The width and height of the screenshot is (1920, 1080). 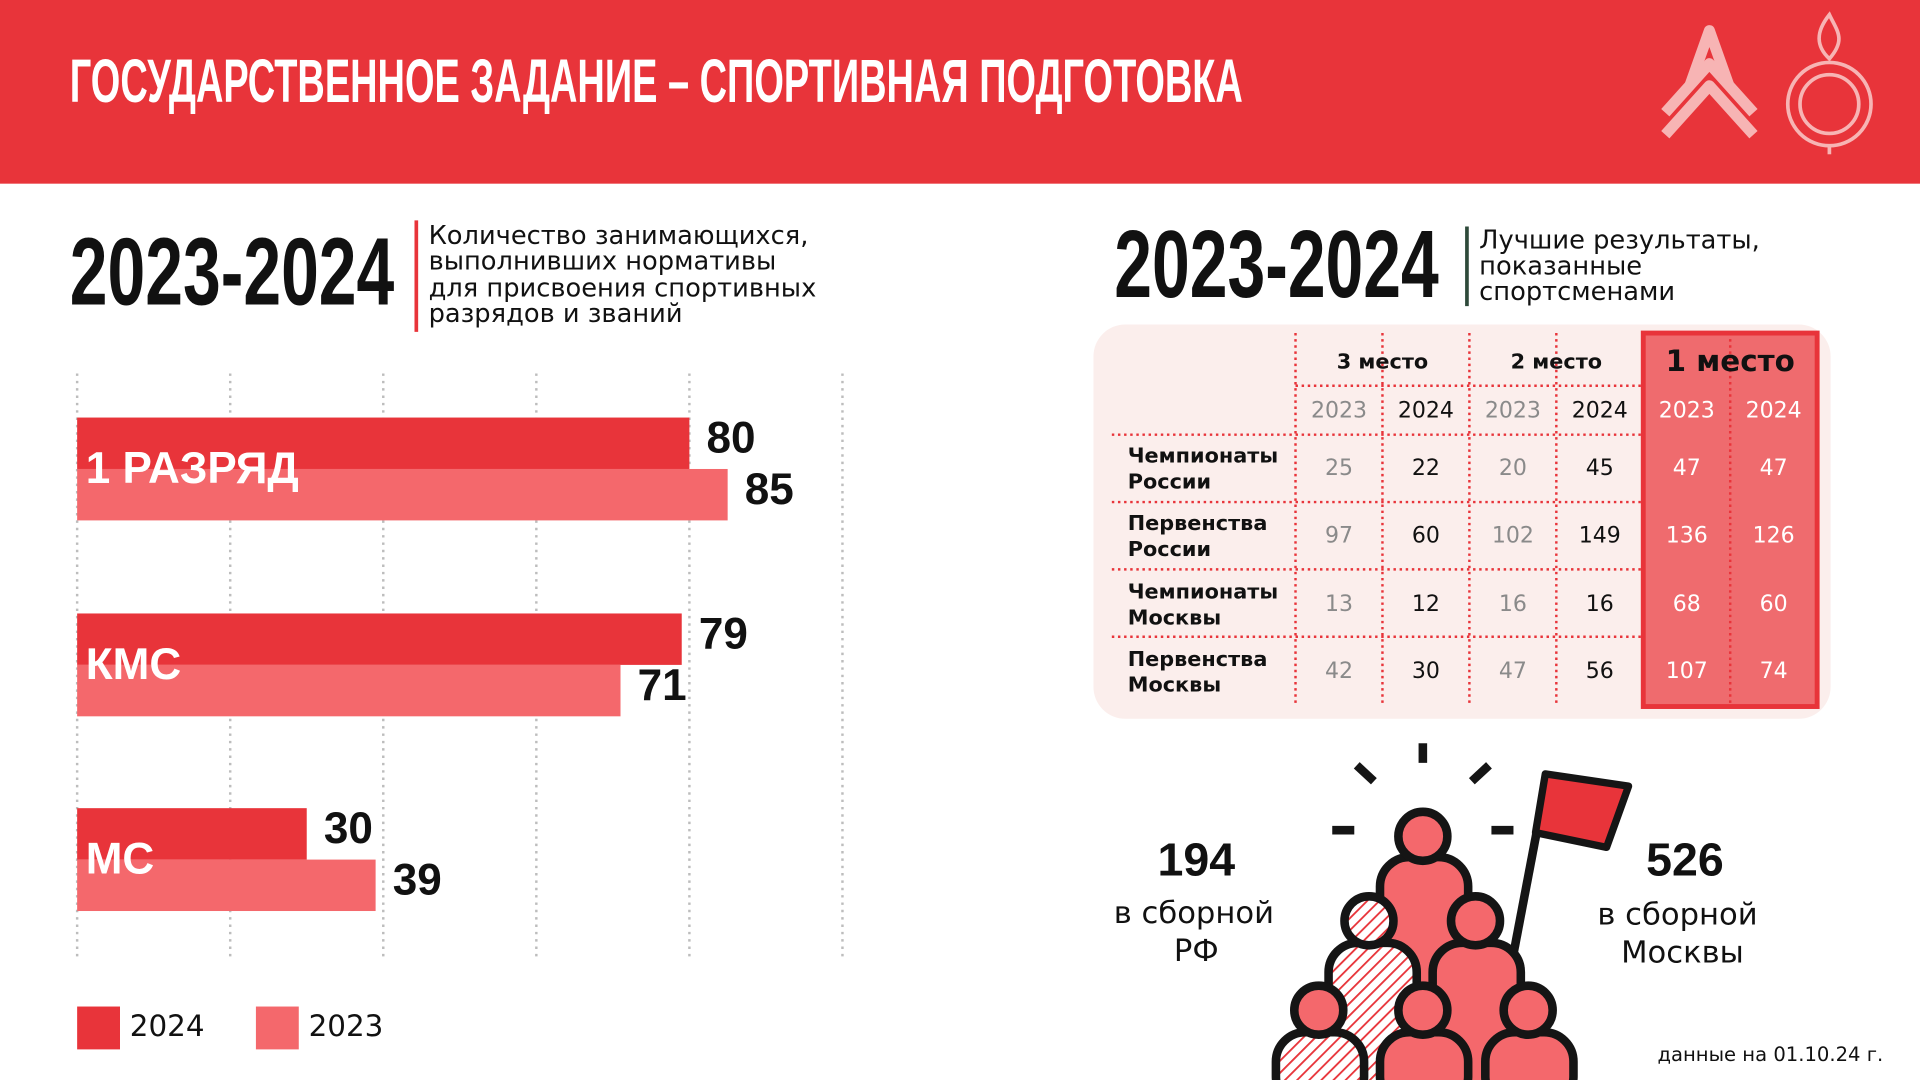 What do you see at coordinates (1829, 83) in the screenshot?
I see `logo-emblem` at bounding box center [1829, 83].